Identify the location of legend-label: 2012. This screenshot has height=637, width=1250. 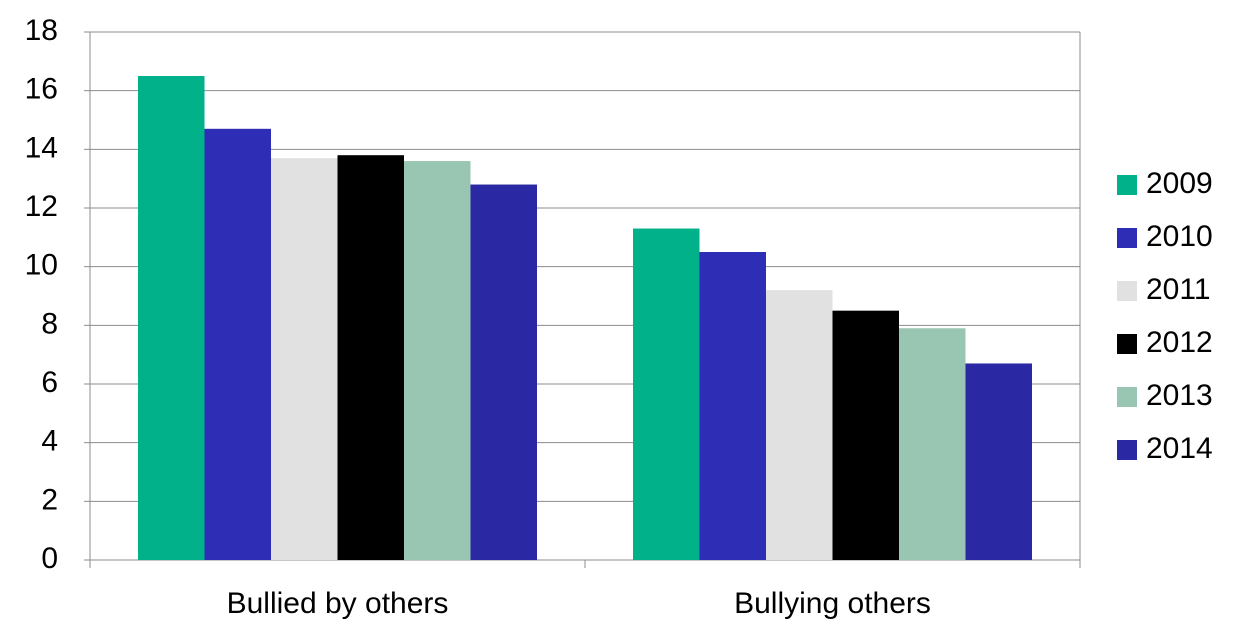
(1179, 342).